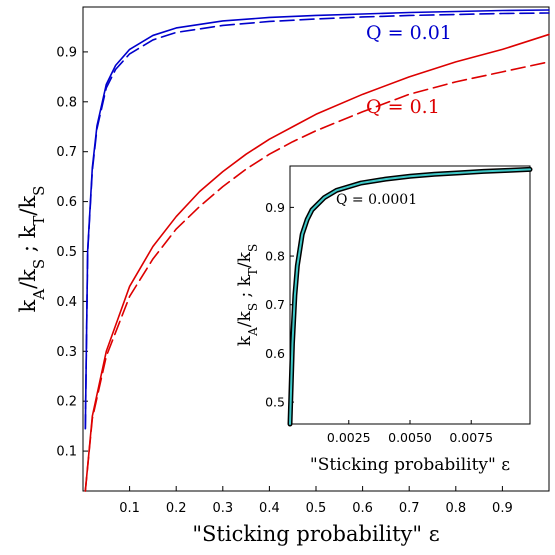 The image size is (555, 555). What do you see at coordinates (455, 508) in the screenshot?
I see `x-tick-label: 0.8` at bounding box center [455, 508].